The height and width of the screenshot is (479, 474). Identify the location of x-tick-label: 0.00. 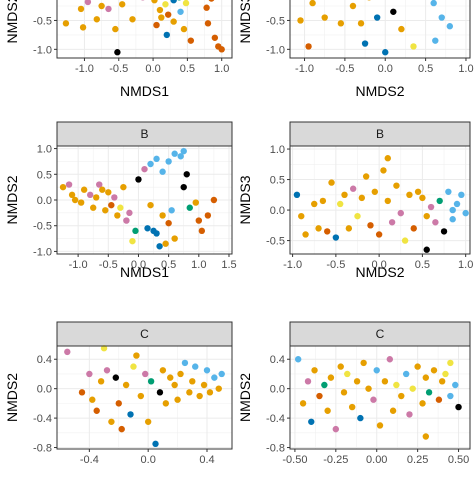
(376, 460).